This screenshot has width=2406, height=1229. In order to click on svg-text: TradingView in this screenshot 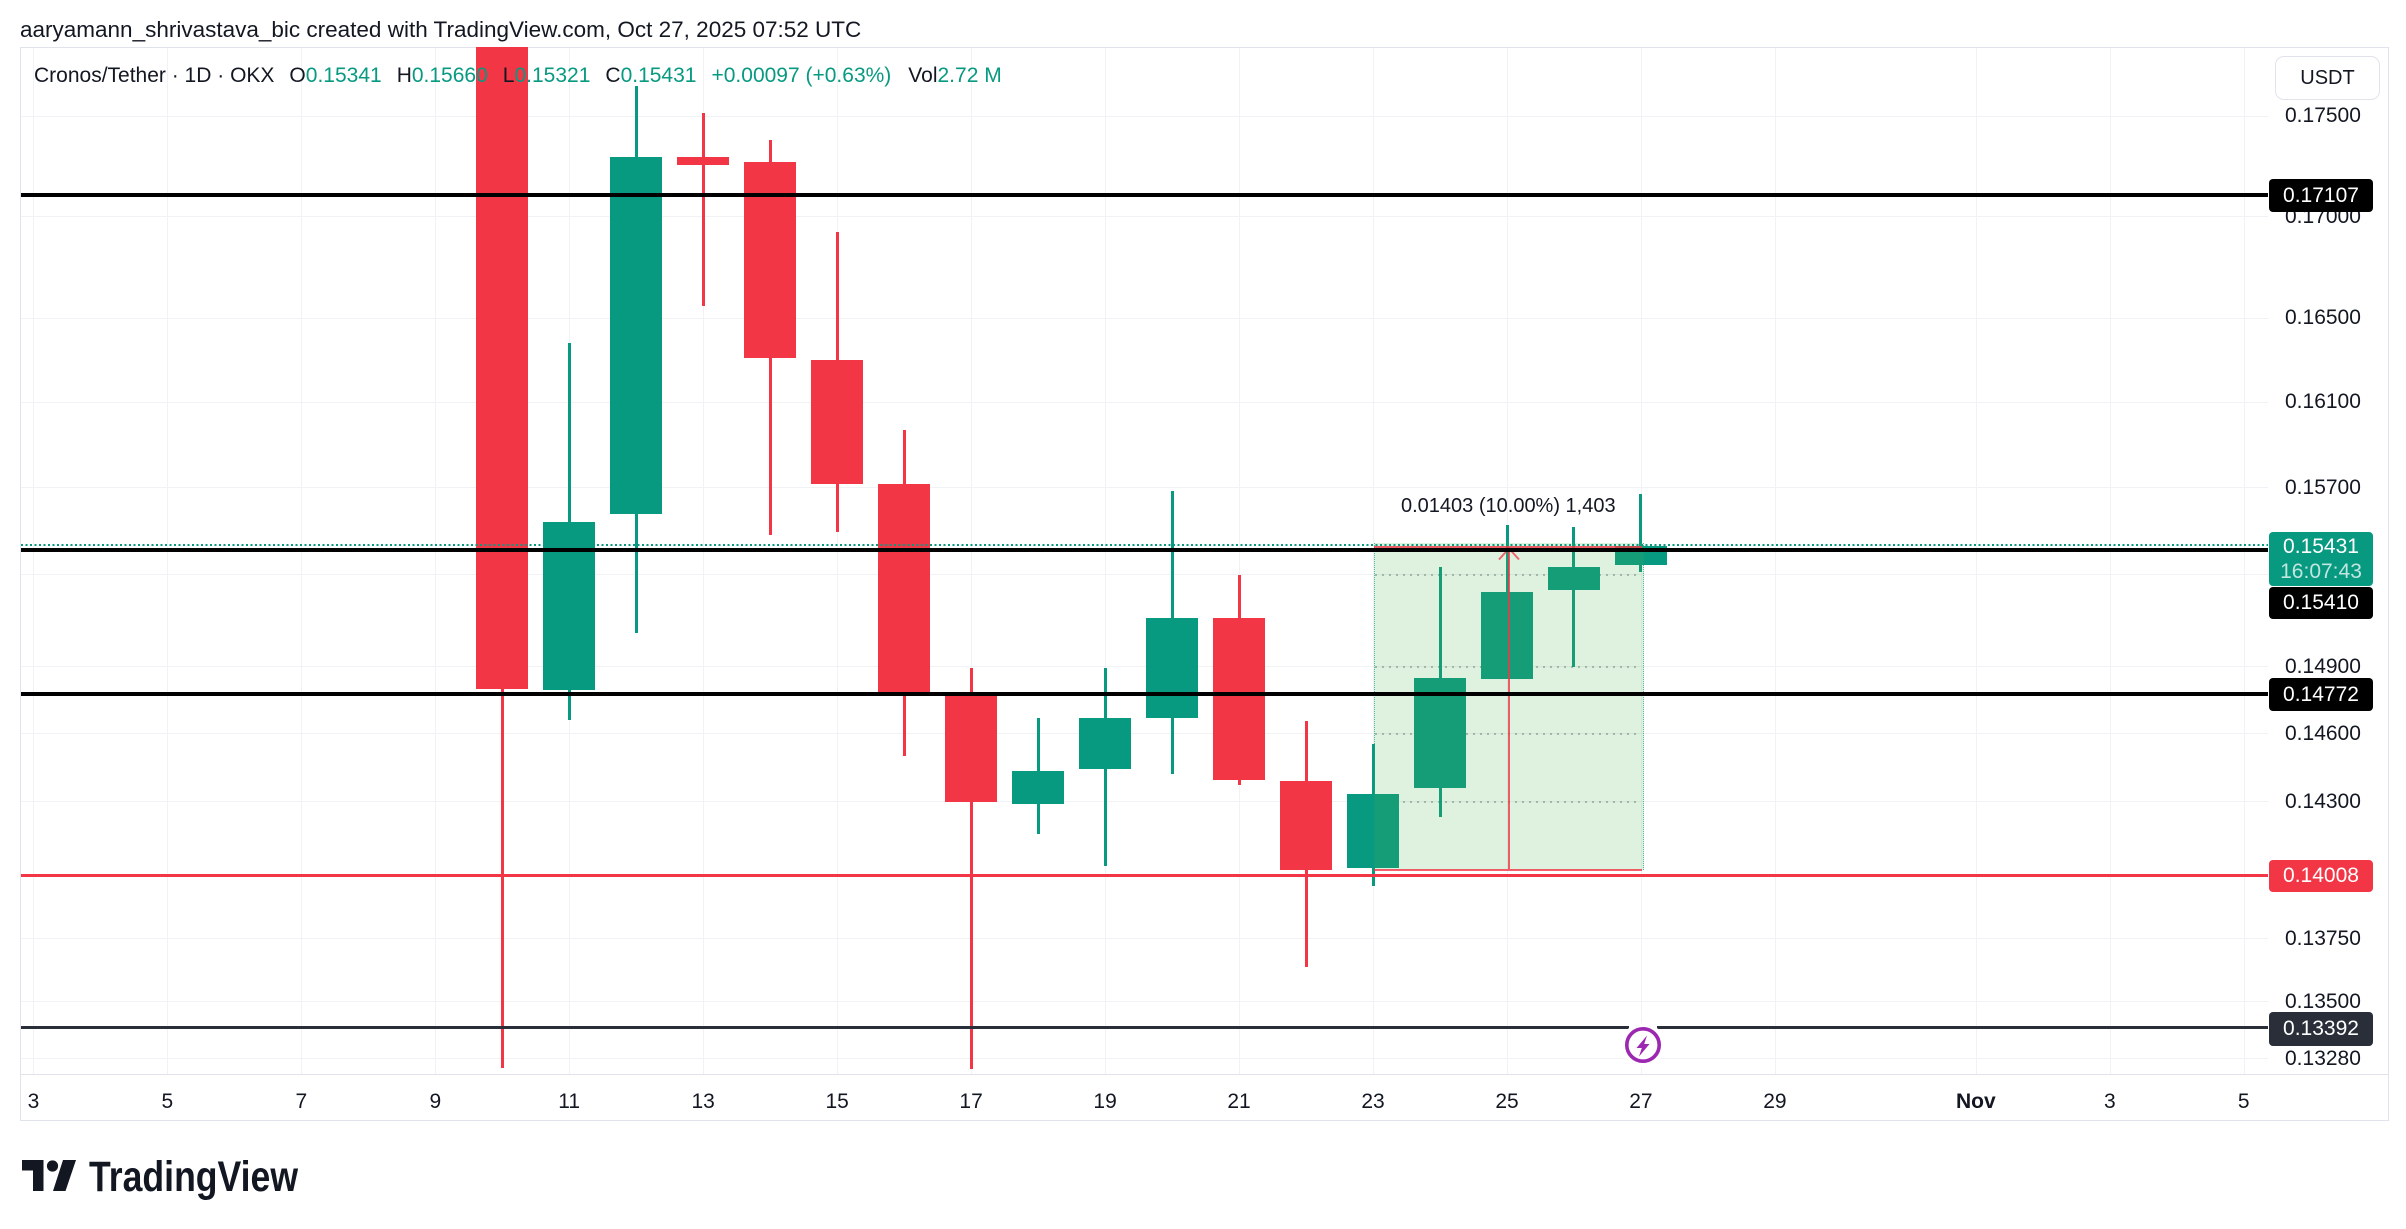, I will do `click(193, 1177)`.